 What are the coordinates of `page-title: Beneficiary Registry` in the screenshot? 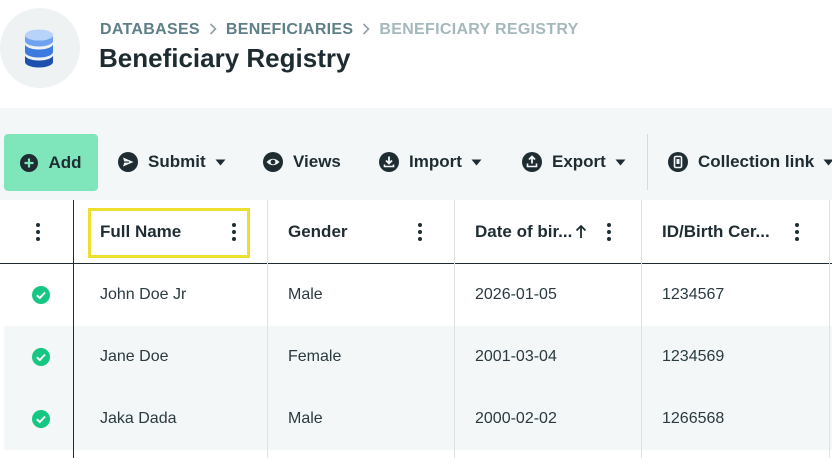 It's located at (225, 58).